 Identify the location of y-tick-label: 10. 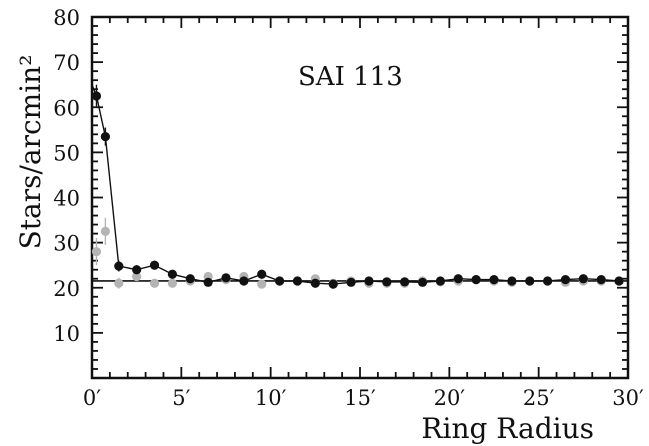
(66, 334).